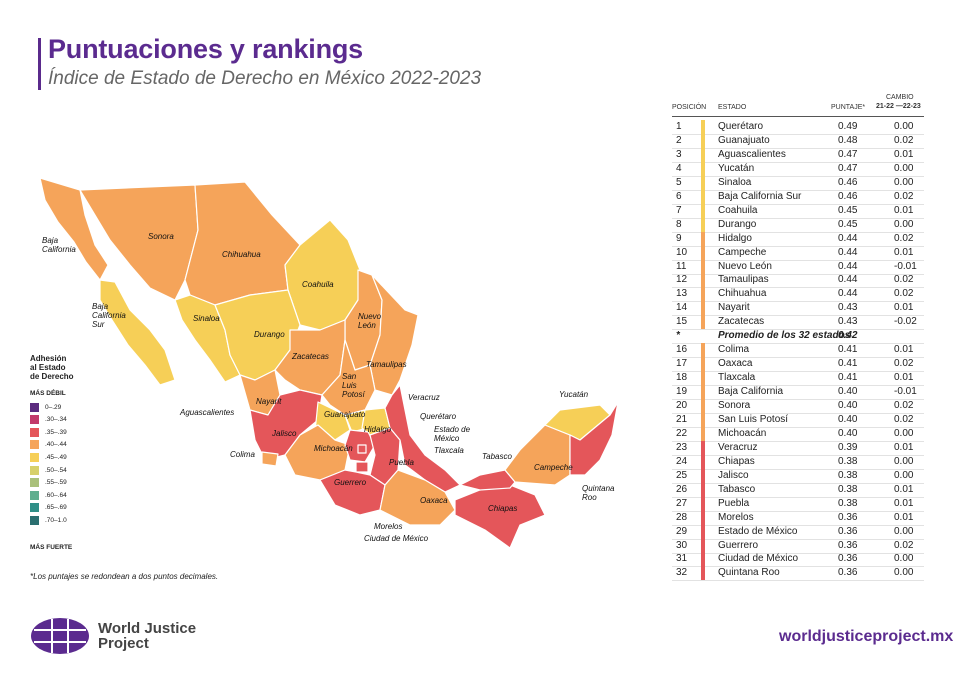 The width and height of the screenshot is (970, 686). What do you see at coordinates (798, 448) in the screenshot?
I see `table-row: 23 Veracruz 0.39 0.01` at bounding box center [798, 448].